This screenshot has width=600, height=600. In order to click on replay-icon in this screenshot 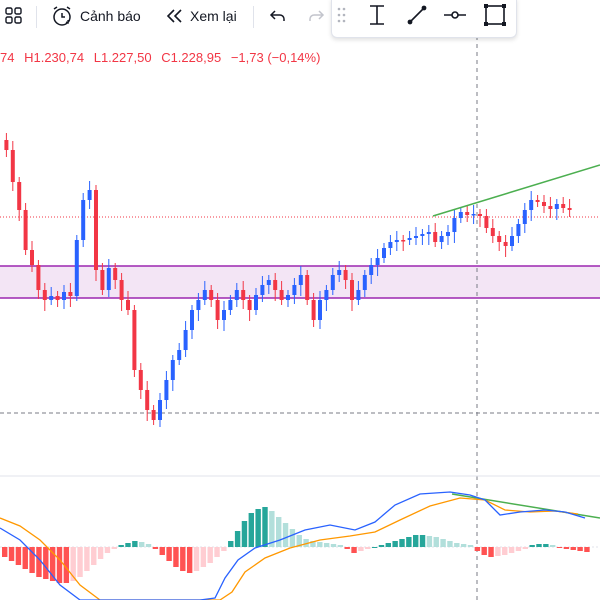, I will do `click(175, 16)`.